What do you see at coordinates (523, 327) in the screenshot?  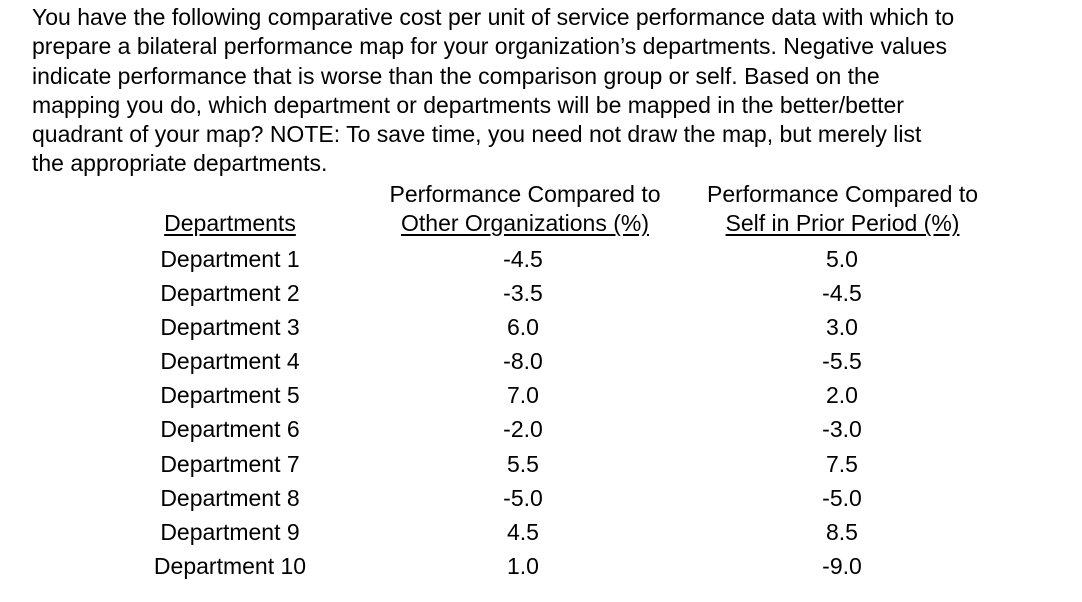 I see `other-organizations-cell: 6.0` at bounding box center [523, 327].